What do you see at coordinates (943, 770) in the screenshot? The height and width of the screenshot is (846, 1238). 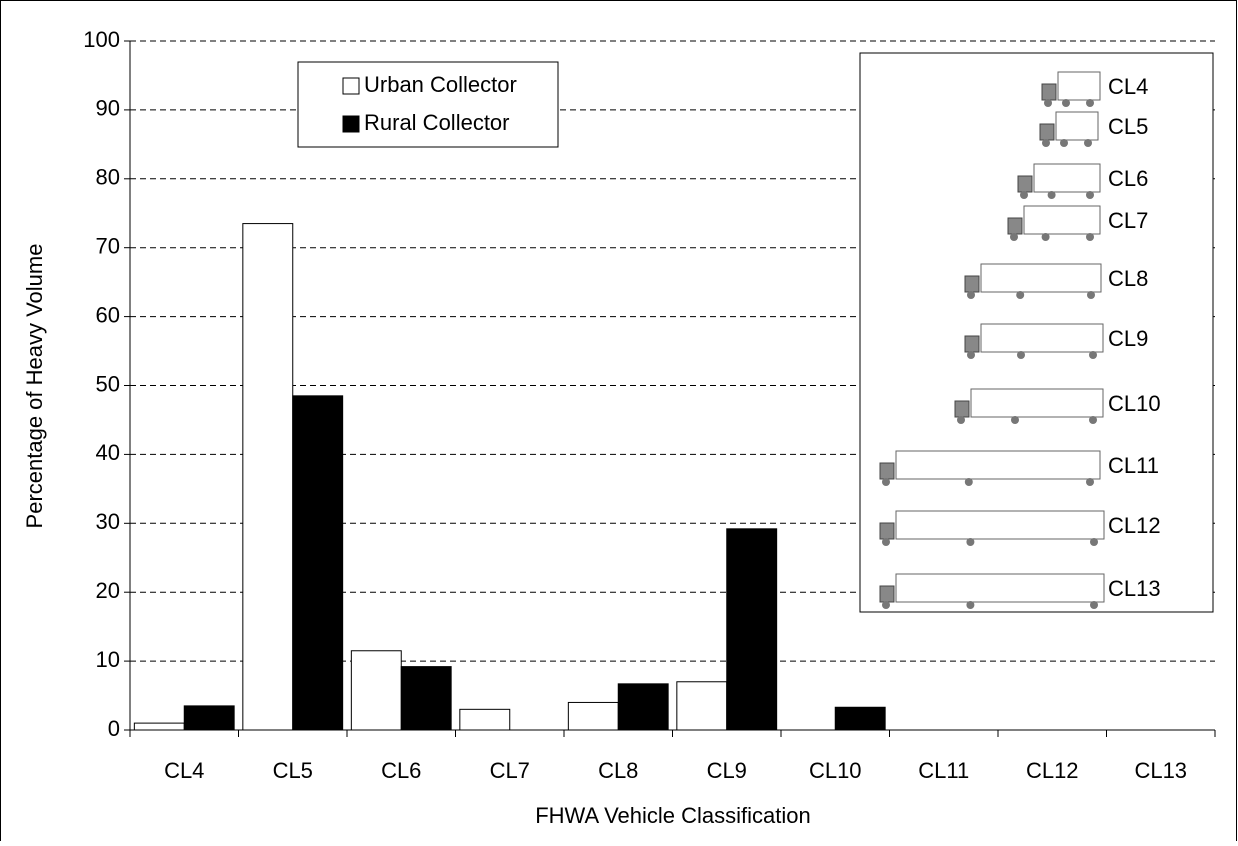 I see `x-tick-label: CL11` at bounding box center [943, 770].